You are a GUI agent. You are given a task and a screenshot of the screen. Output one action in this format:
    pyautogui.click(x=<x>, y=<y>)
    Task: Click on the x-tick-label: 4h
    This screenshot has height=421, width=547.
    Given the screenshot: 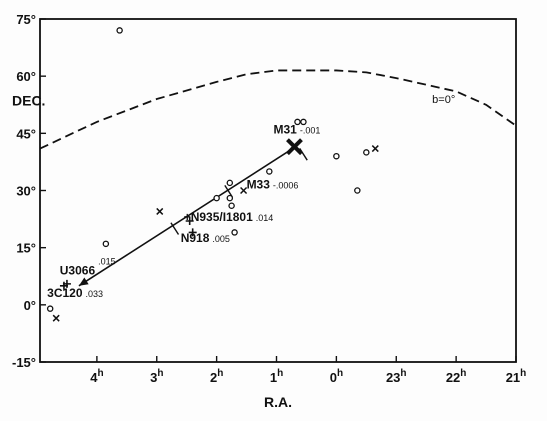 What is the action you would take?
    pyautogui.click(x=96, y=376)
    